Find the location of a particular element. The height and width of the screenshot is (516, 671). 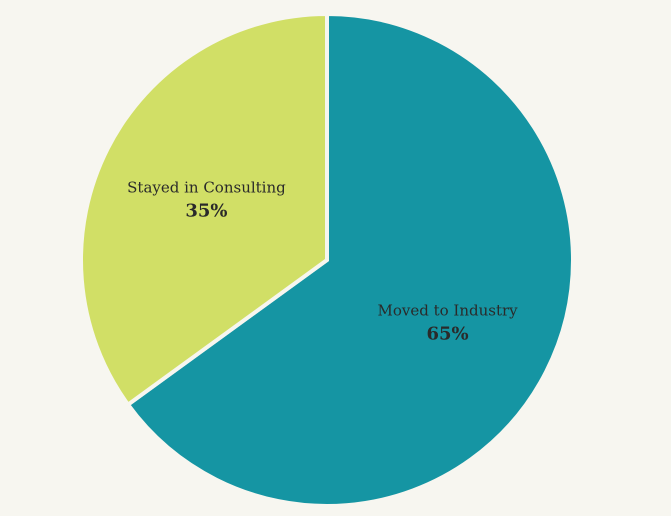

slice-label-moved-to-industry: Moved to Industry is located at coordinates (447, 310).